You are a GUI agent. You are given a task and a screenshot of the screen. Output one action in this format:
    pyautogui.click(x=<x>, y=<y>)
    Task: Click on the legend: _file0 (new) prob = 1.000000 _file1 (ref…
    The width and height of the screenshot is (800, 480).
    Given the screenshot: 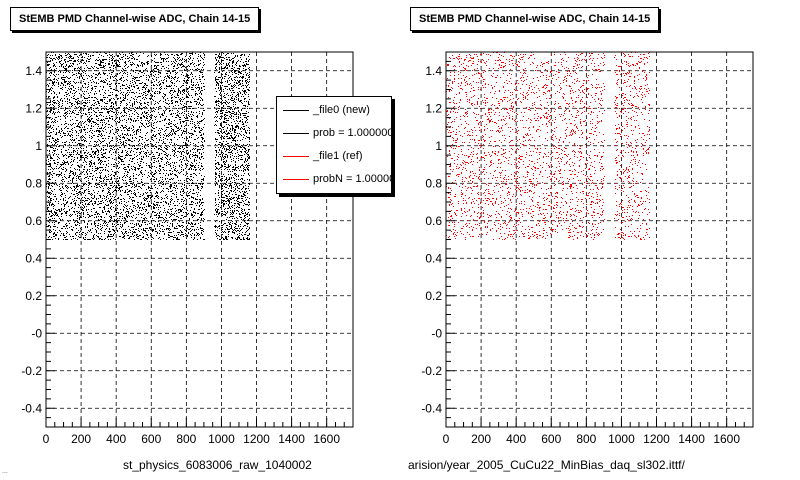 What is the action you would take?
    pyautogui.click(x=334, y=145)
    